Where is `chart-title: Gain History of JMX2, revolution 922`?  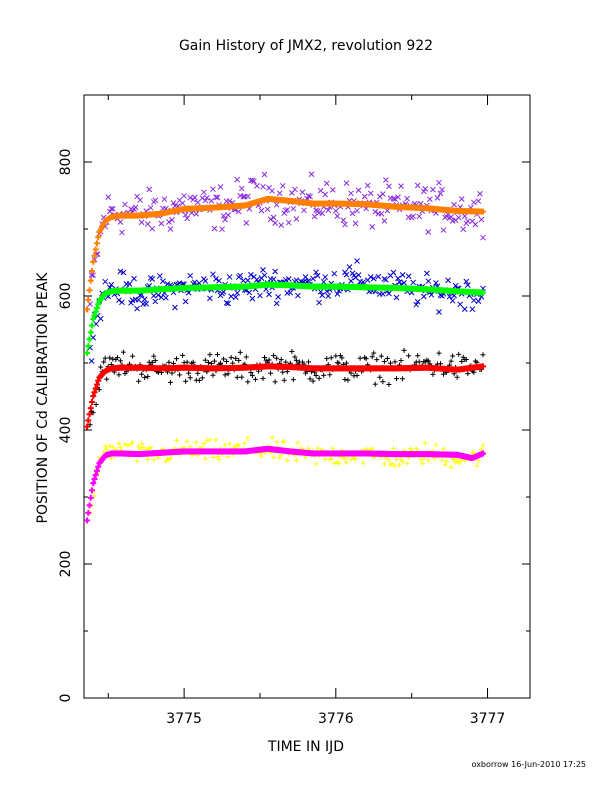 chart-title: Gain History of JMX2, revolution 922 is located at coordinates (306, 46).